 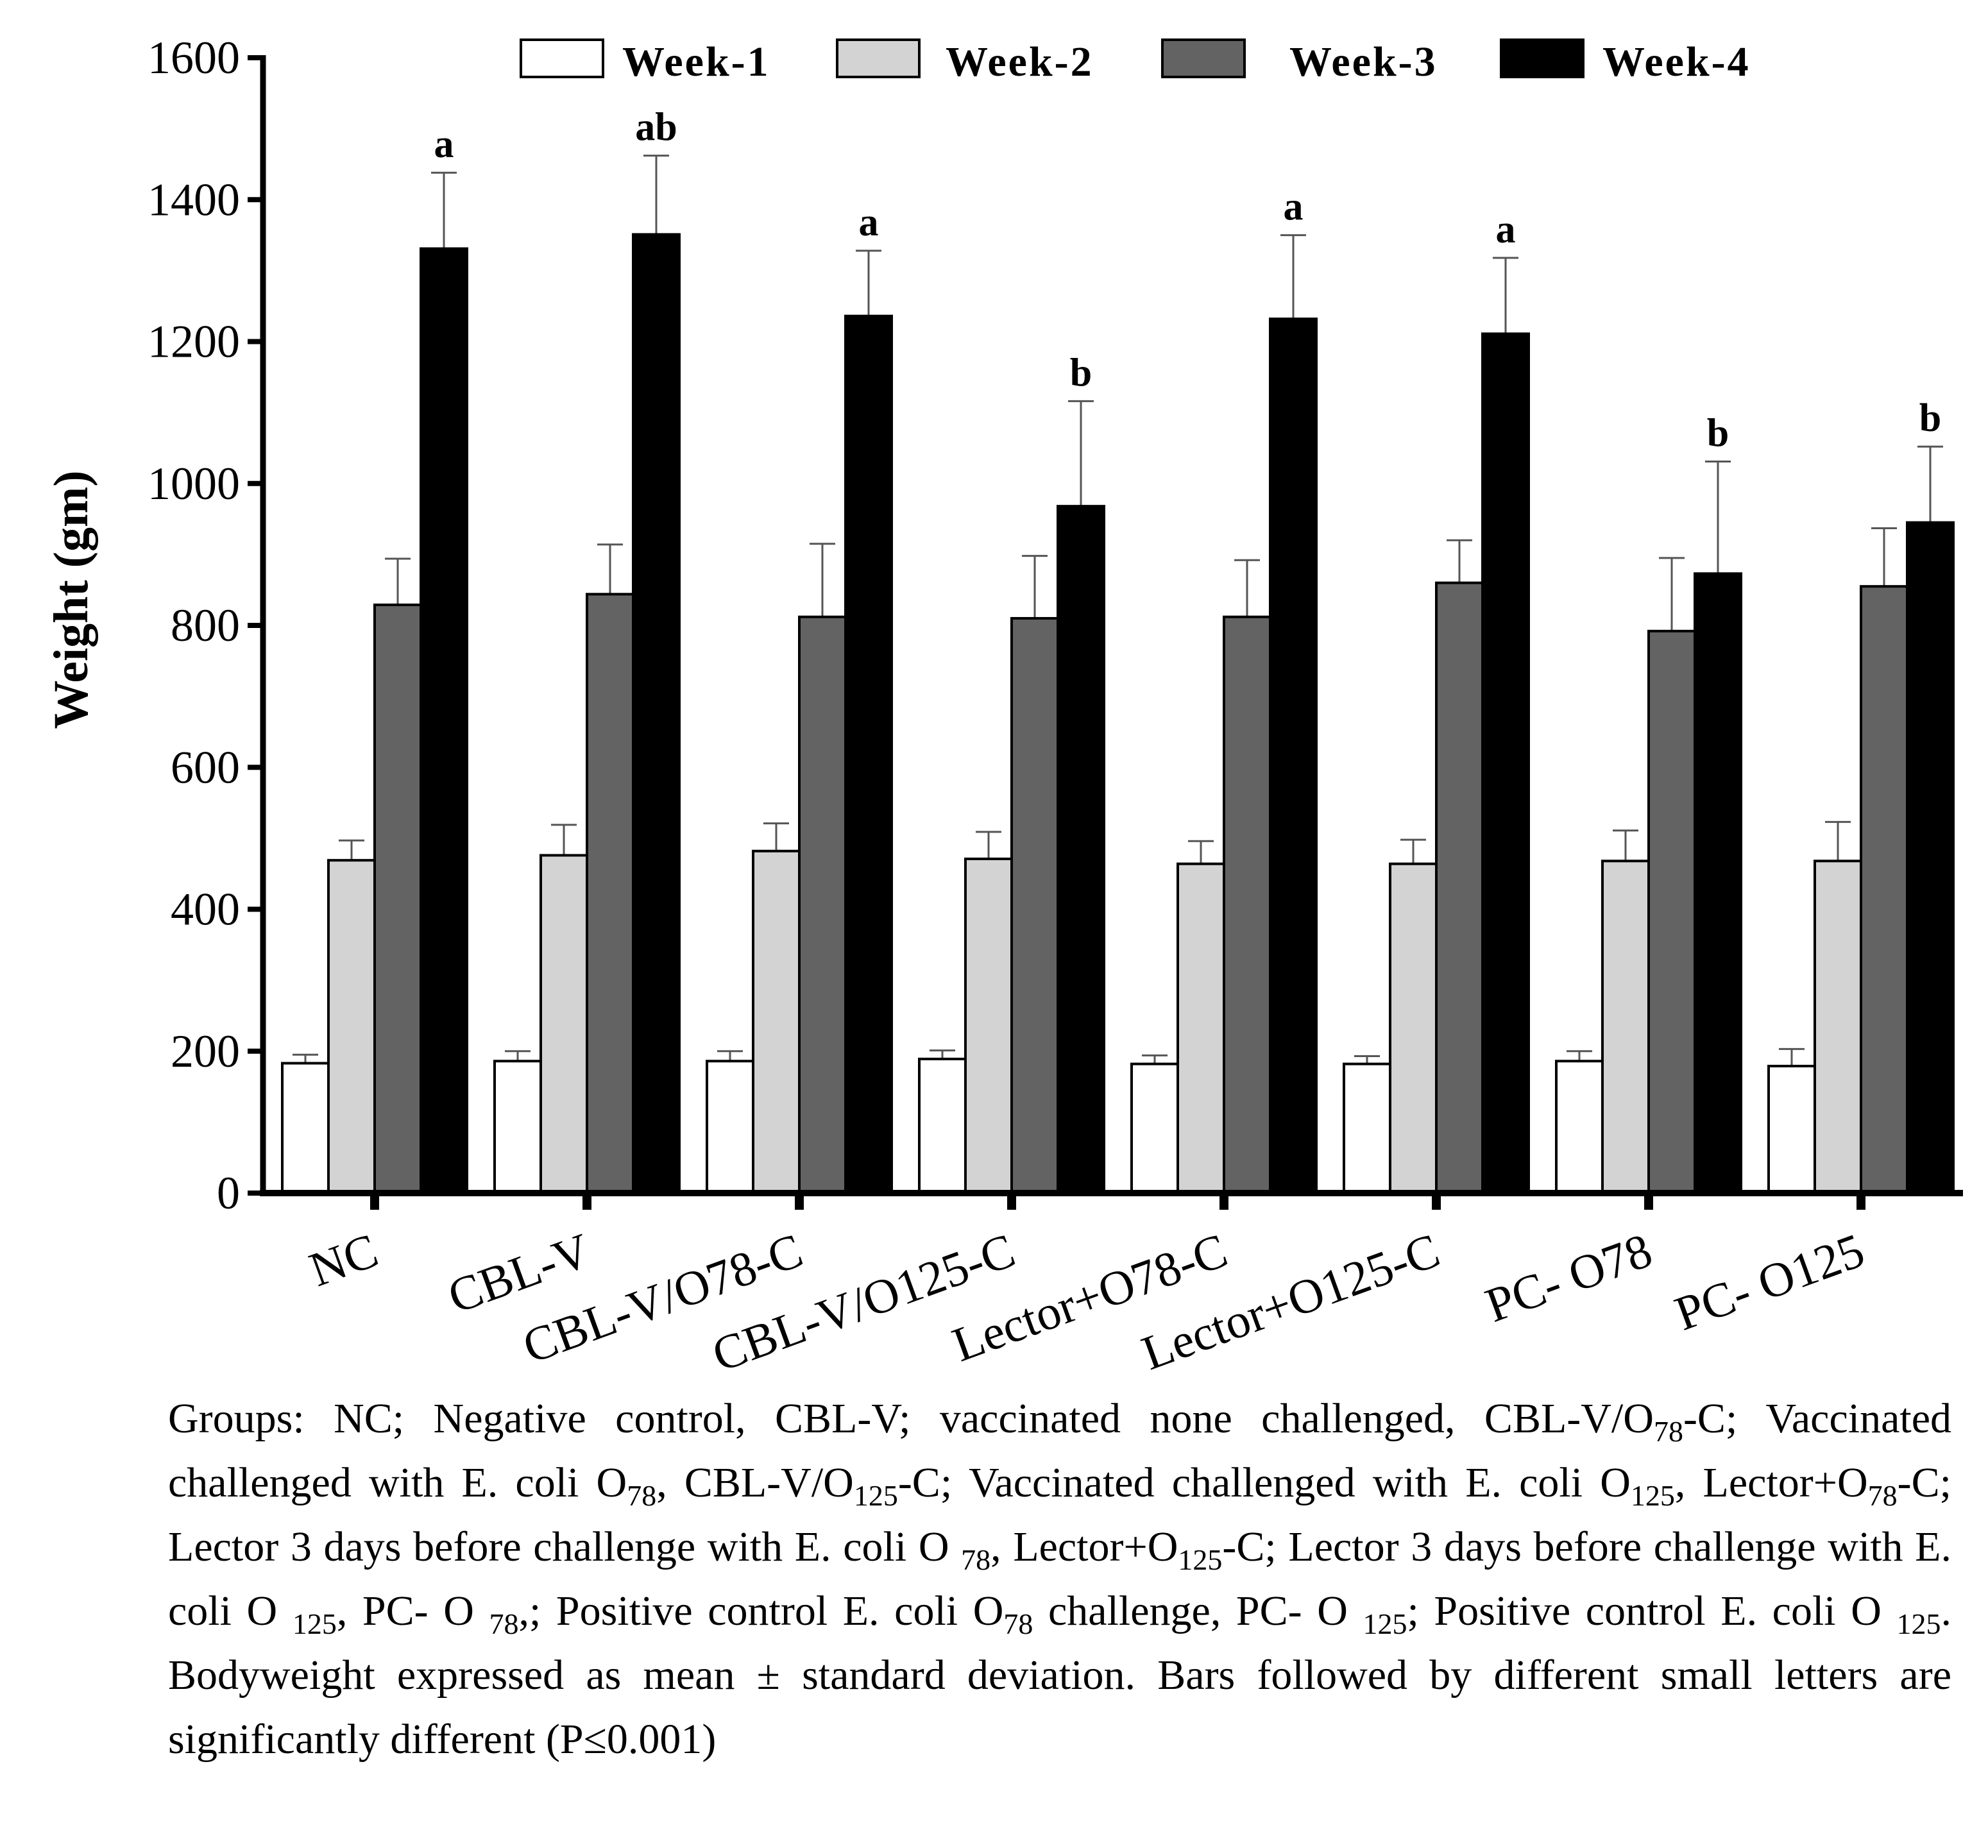 What do you see at coordinates (228, 1193) in the screenshot?
I see `y-tick-label: 0` at bounding box center [228, 1193].